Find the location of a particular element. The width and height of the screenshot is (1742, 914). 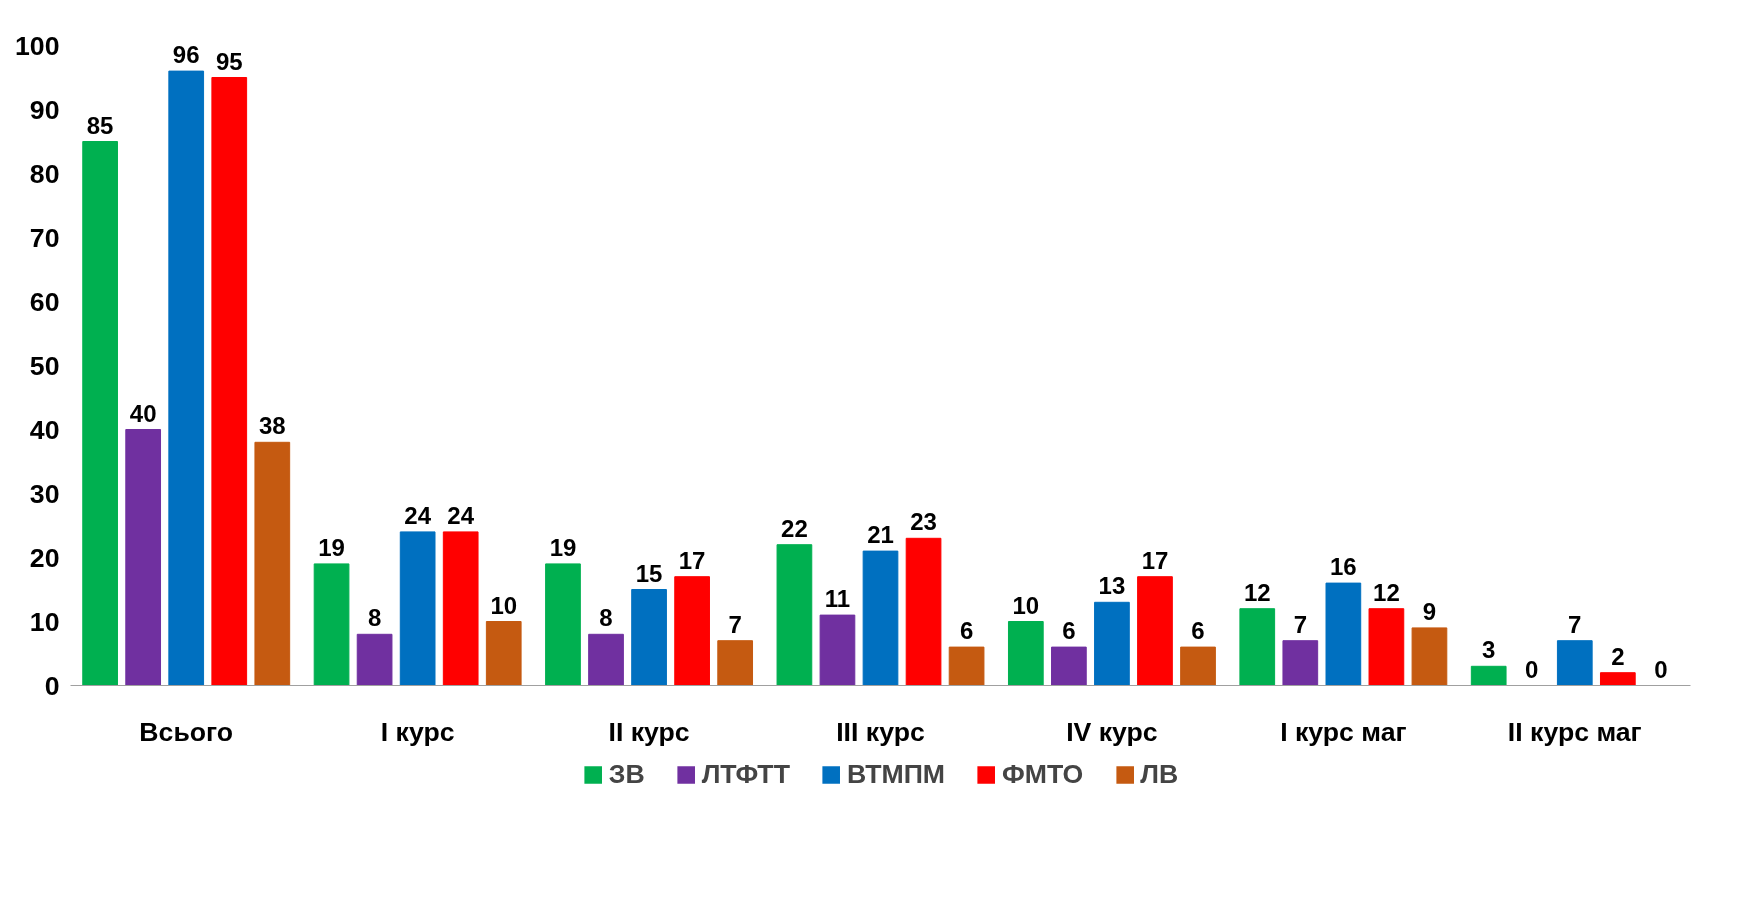

data-label: 3 is located at coordinates (1489, 650).